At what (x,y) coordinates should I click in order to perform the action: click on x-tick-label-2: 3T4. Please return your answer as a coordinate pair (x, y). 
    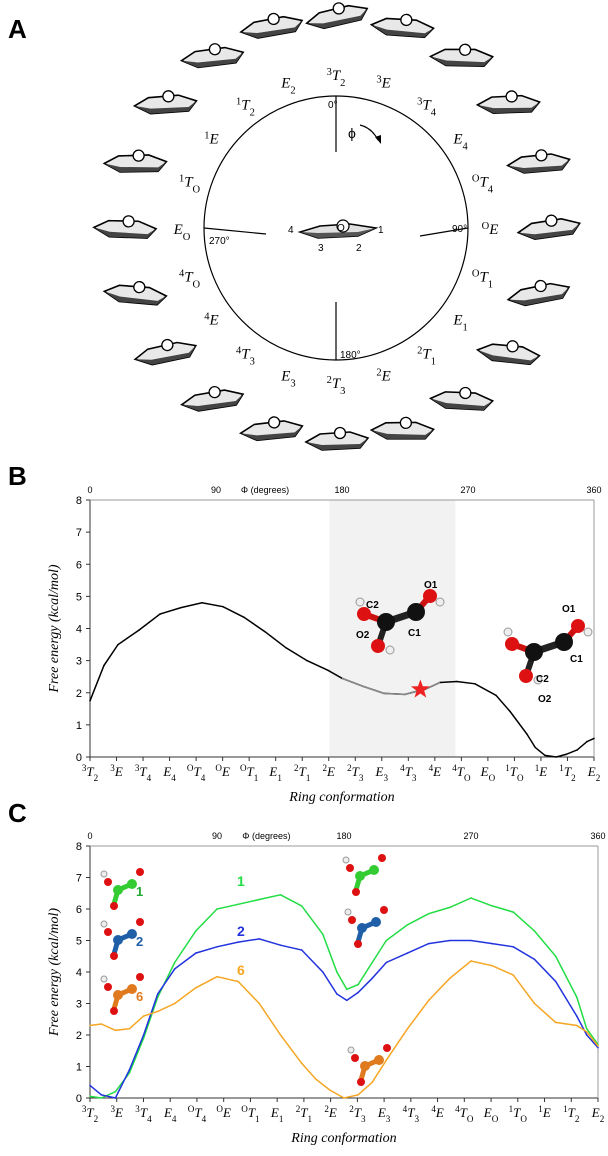
    Looking at the image, I should click on (143, 773).